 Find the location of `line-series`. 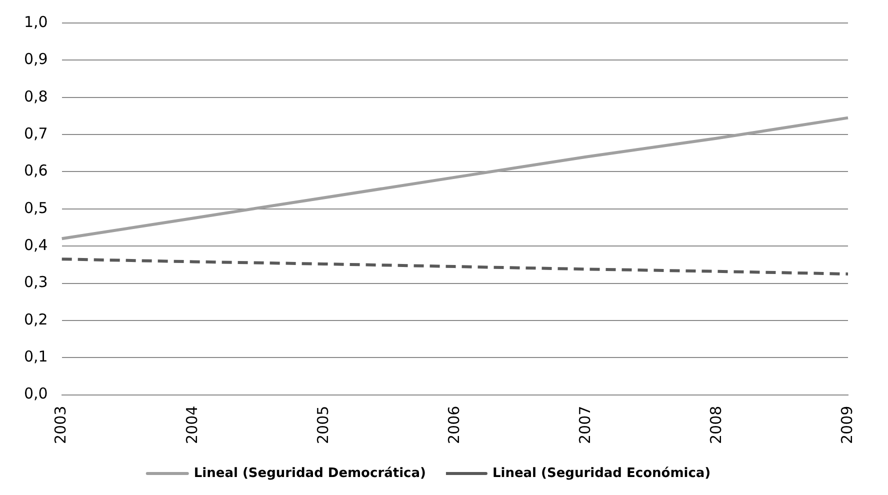

line-series is located at coordinates (455, 267).